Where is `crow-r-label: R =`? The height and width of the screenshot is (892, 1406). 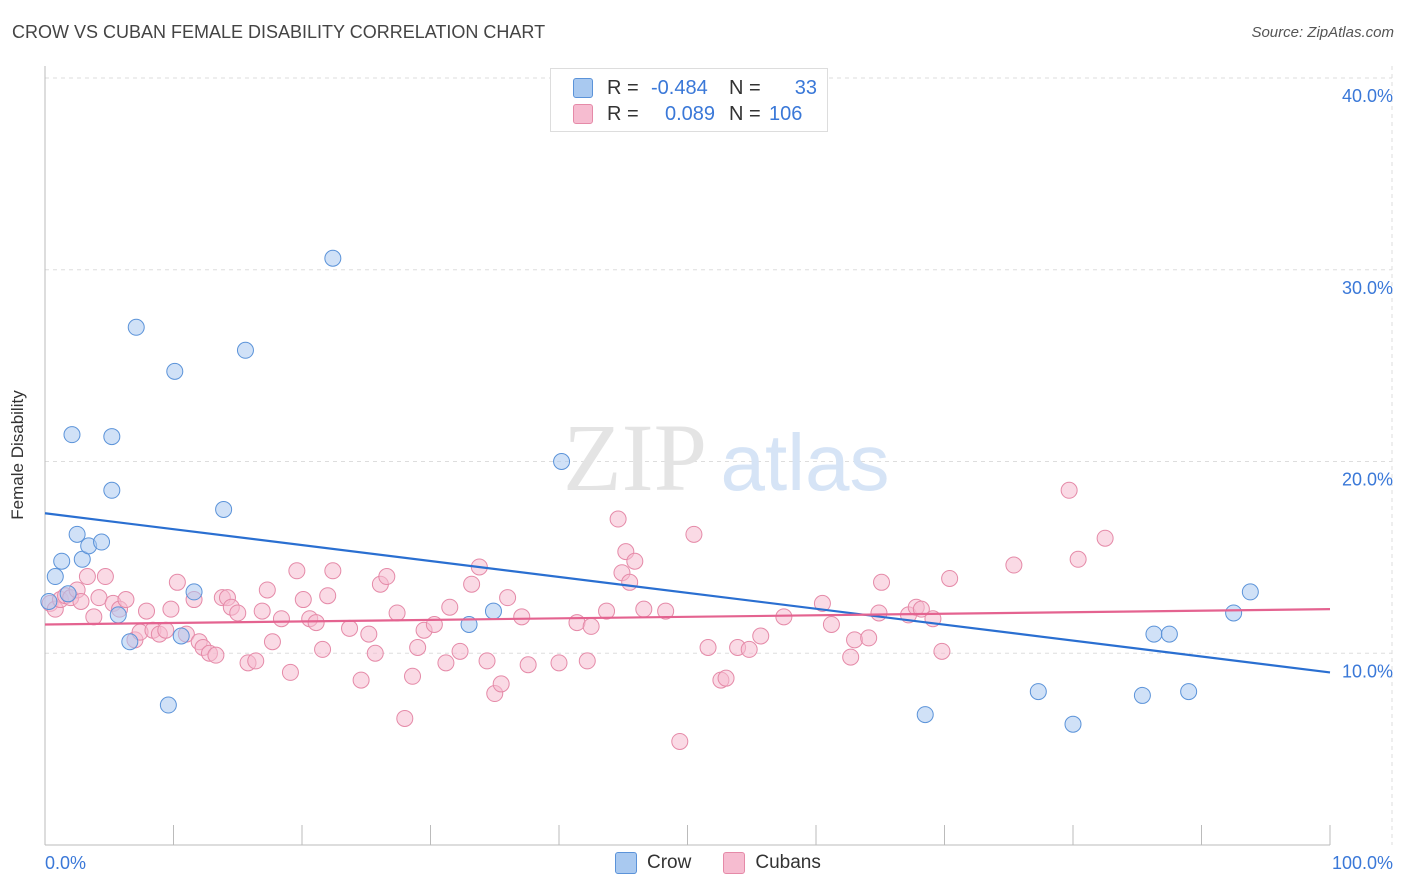
crow-r-label: R = is located at coordinates (623, 87).